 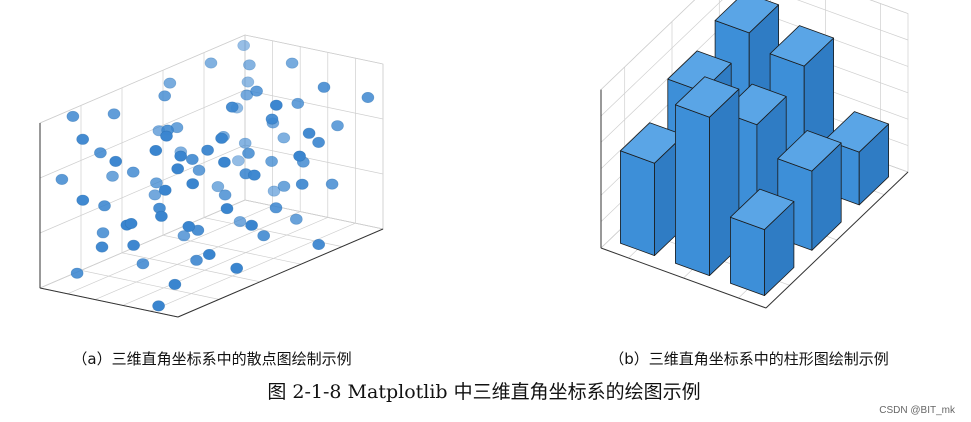 I want to click on caption-b: （b）三维直角坐标系中的柱形图绘制示例, so click(x=749, y=359).